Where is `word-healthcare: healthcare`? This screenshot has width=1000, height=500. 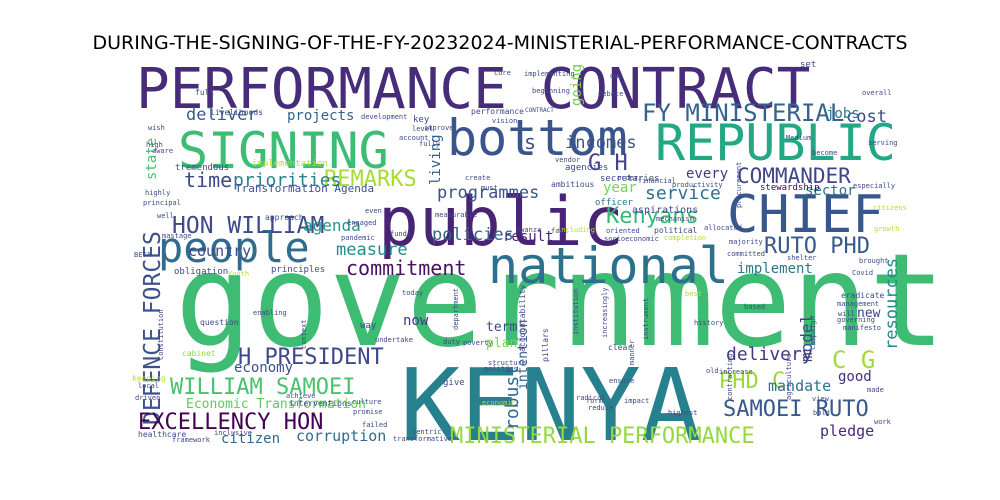 word-healthcare: healthcare is located at coordinates (162, 434).